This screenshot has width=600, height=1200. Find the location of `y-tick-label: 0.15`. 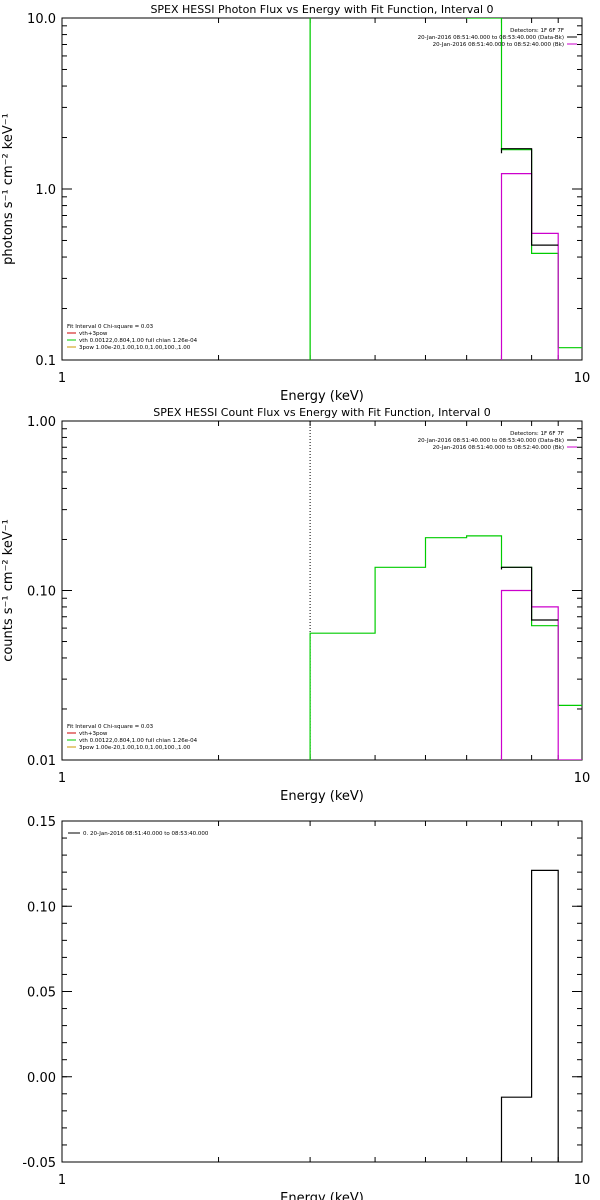

y-tick-label: 0.15 is located at coordinates (41, 822).